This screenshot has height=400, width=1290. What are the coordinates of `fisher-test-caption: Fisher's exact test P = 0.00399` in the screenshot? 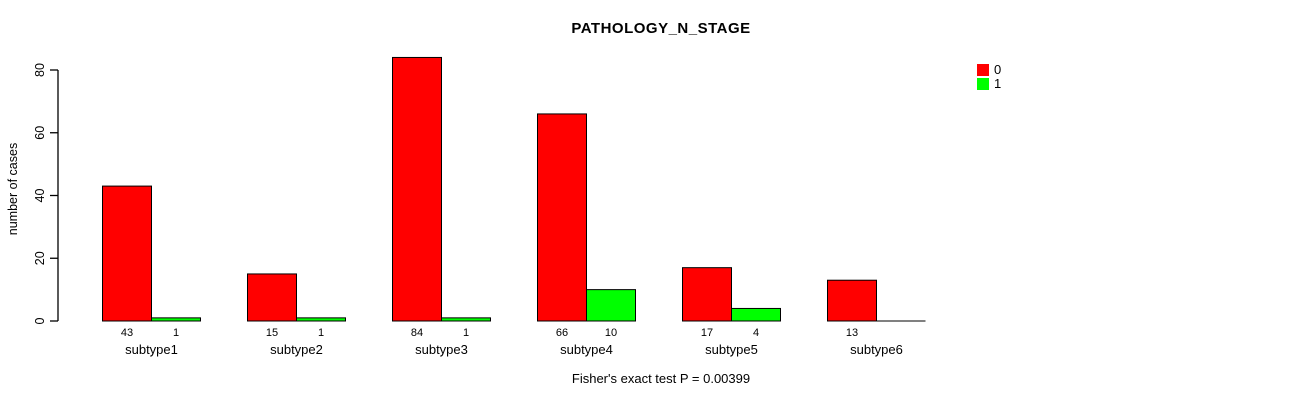 It's located at (661, 378).